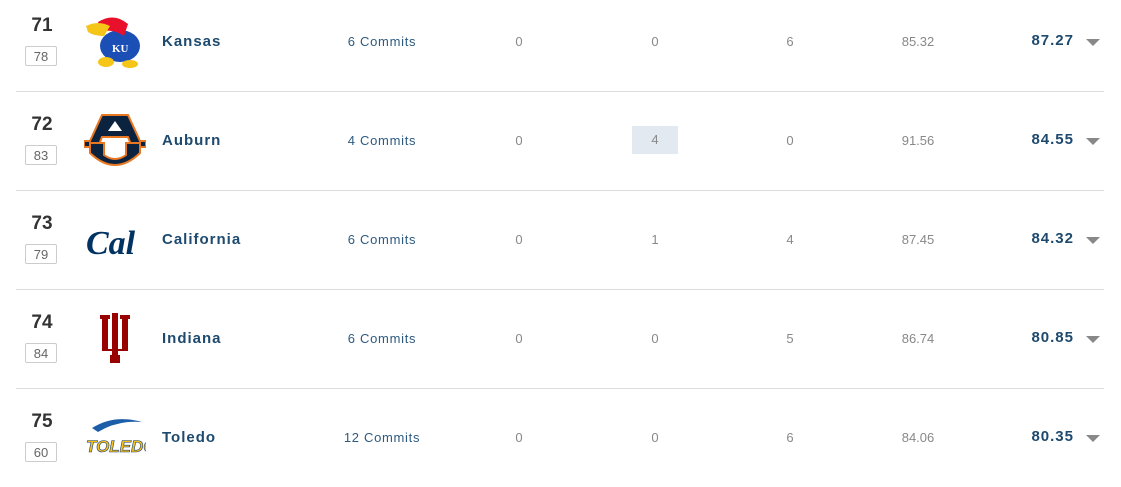 The height and width of the screenshot is (487, 1121). Describe the element at coordinates (918, 140) in the screenshot. I see `average-rating: 91.56` at that location.